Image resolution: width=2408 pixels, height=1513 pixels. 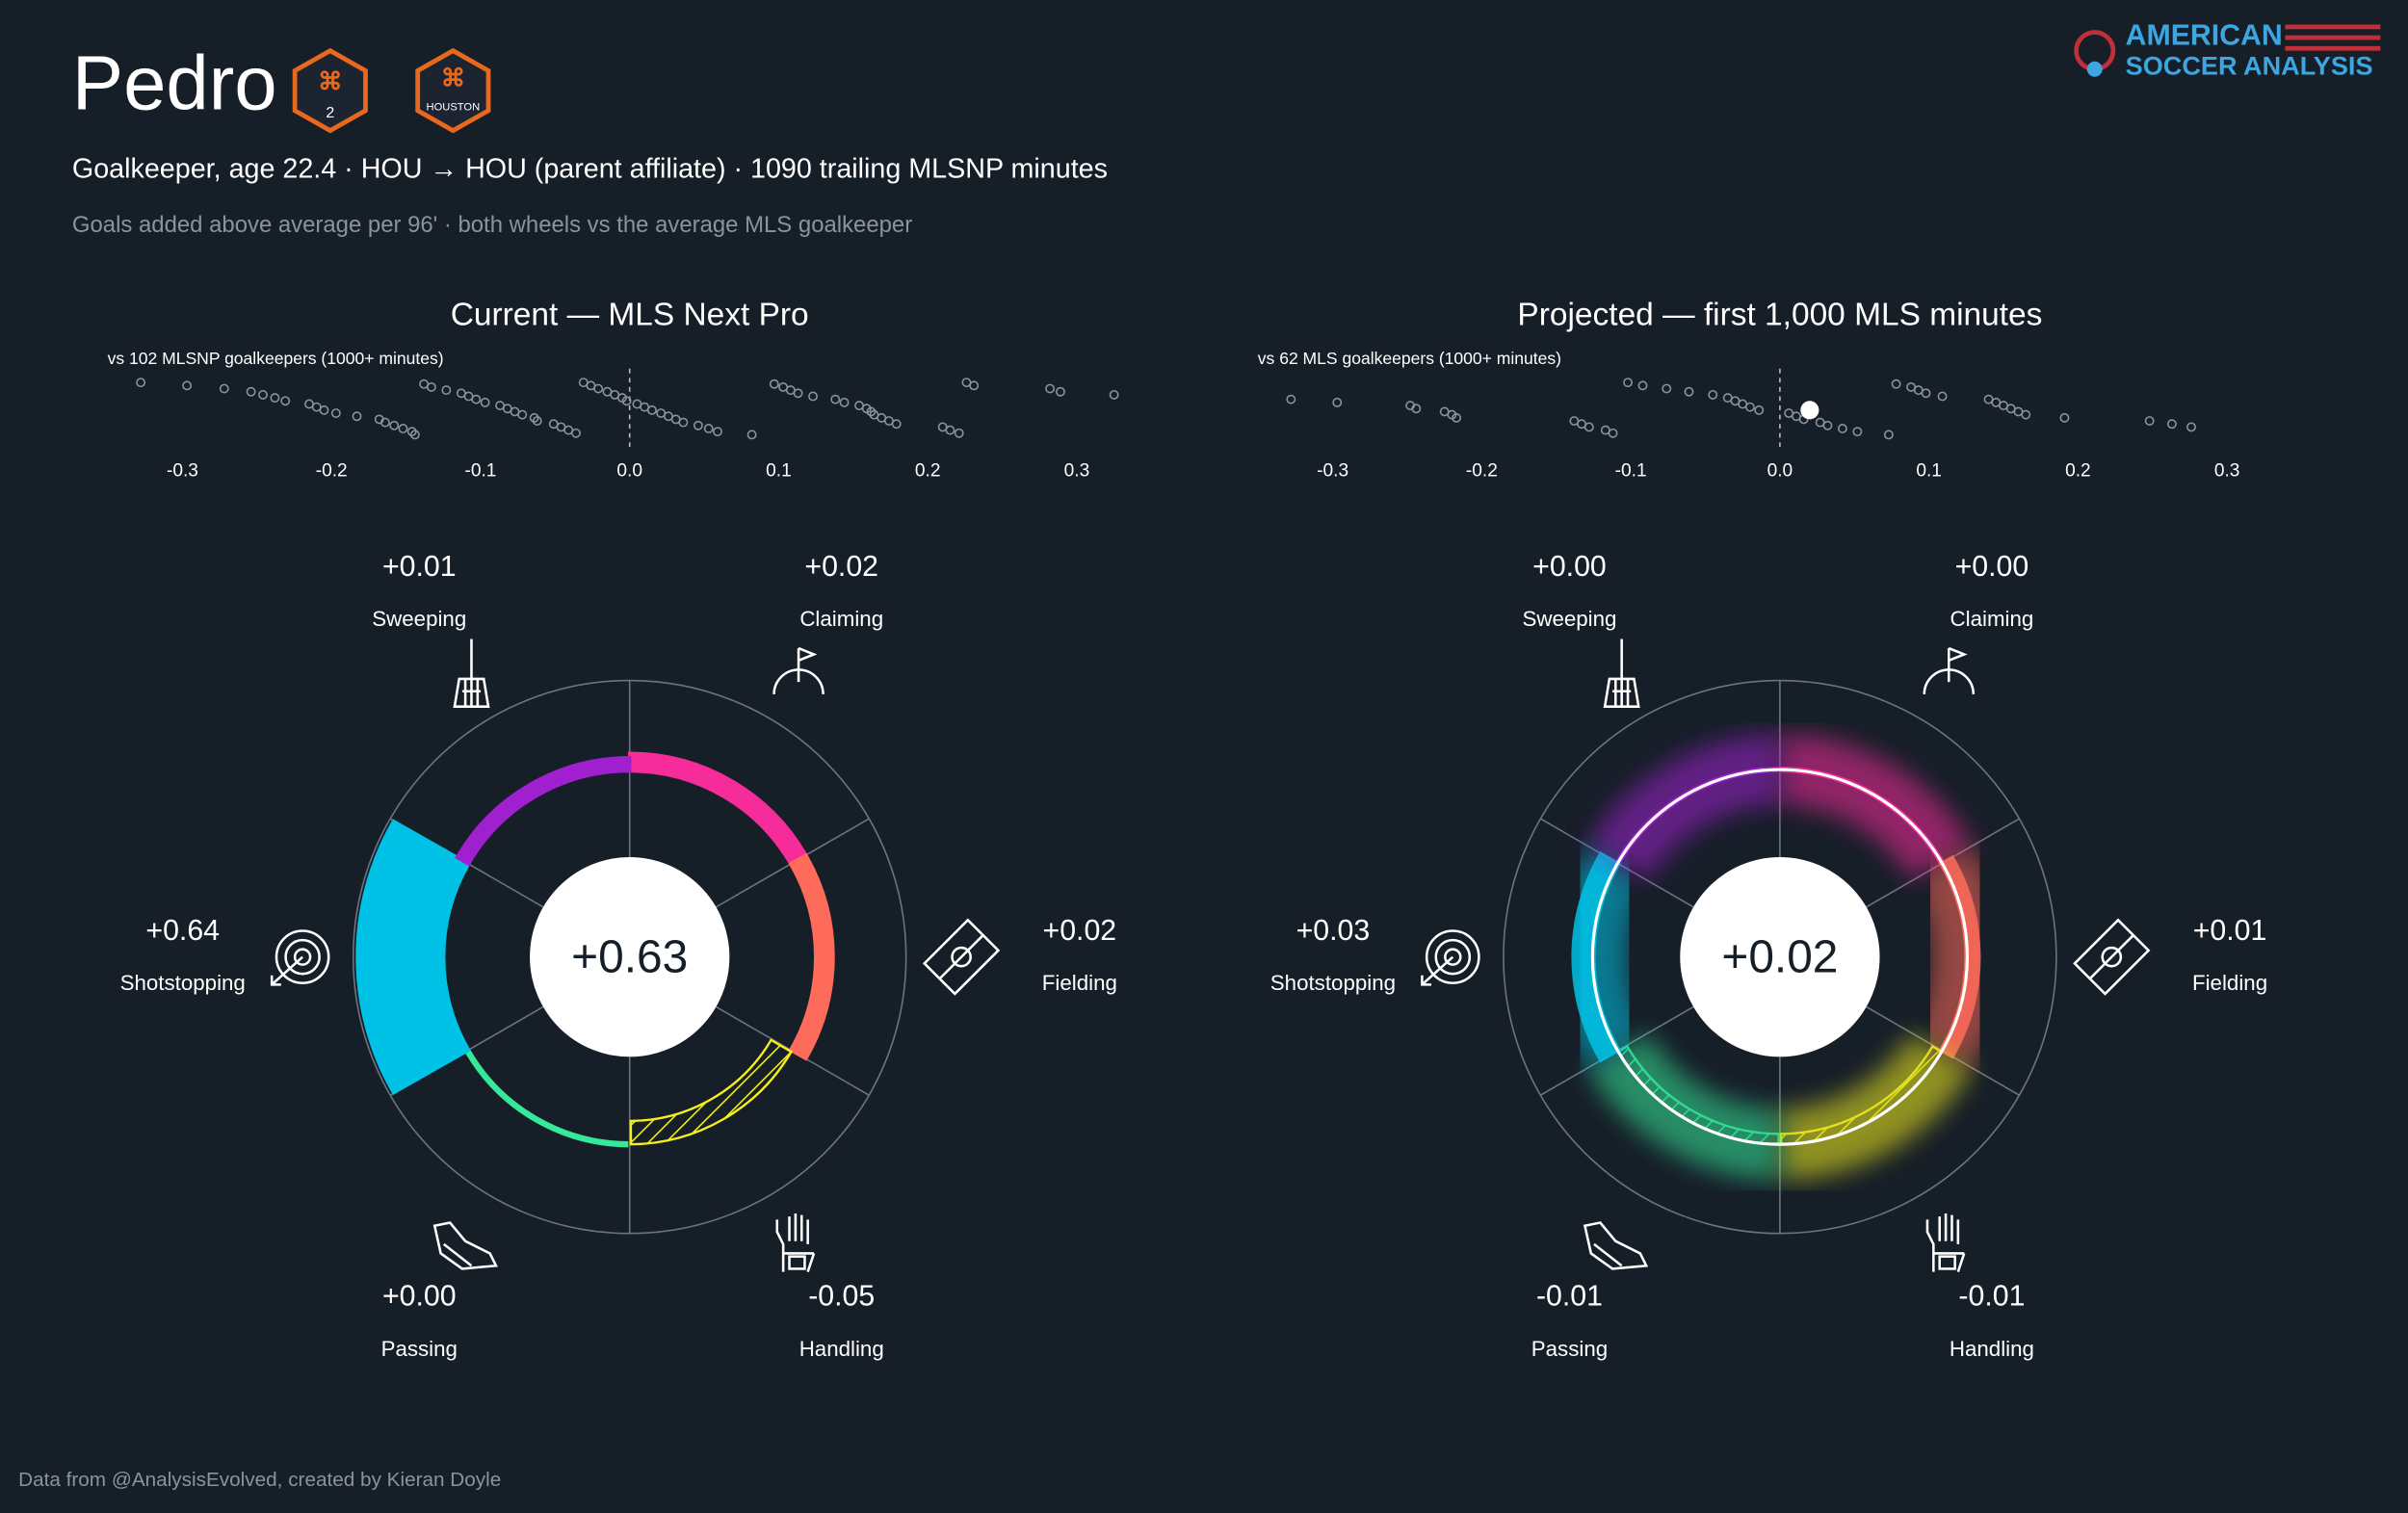 I want to click on player-name: Pedro, so click(x=174, y=83).